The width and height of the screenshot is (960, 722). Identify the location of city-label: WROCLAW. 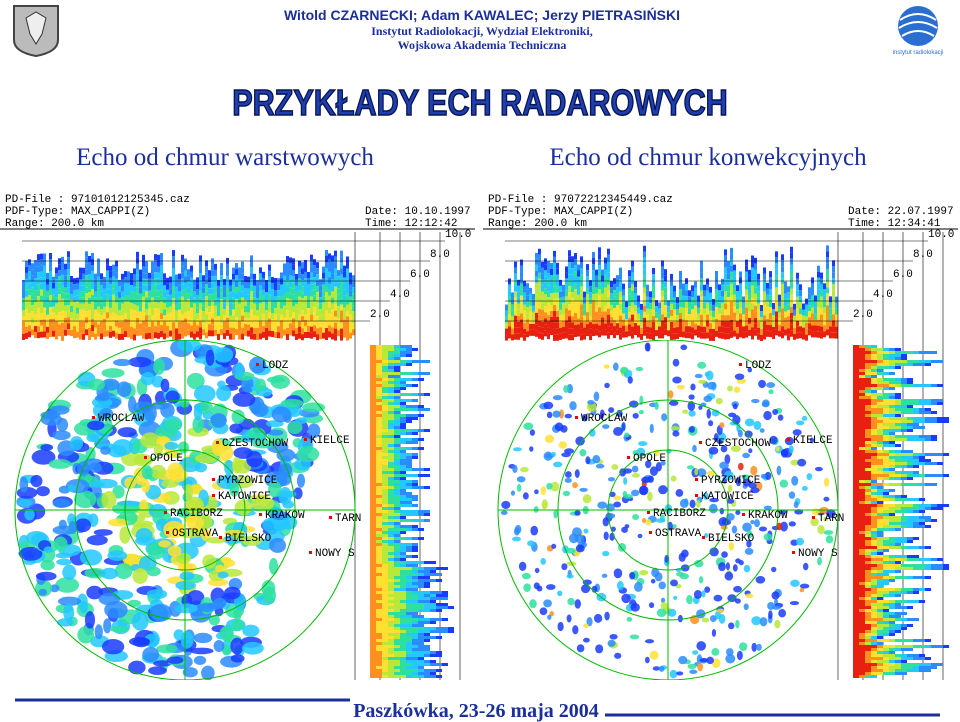
(121, 419).